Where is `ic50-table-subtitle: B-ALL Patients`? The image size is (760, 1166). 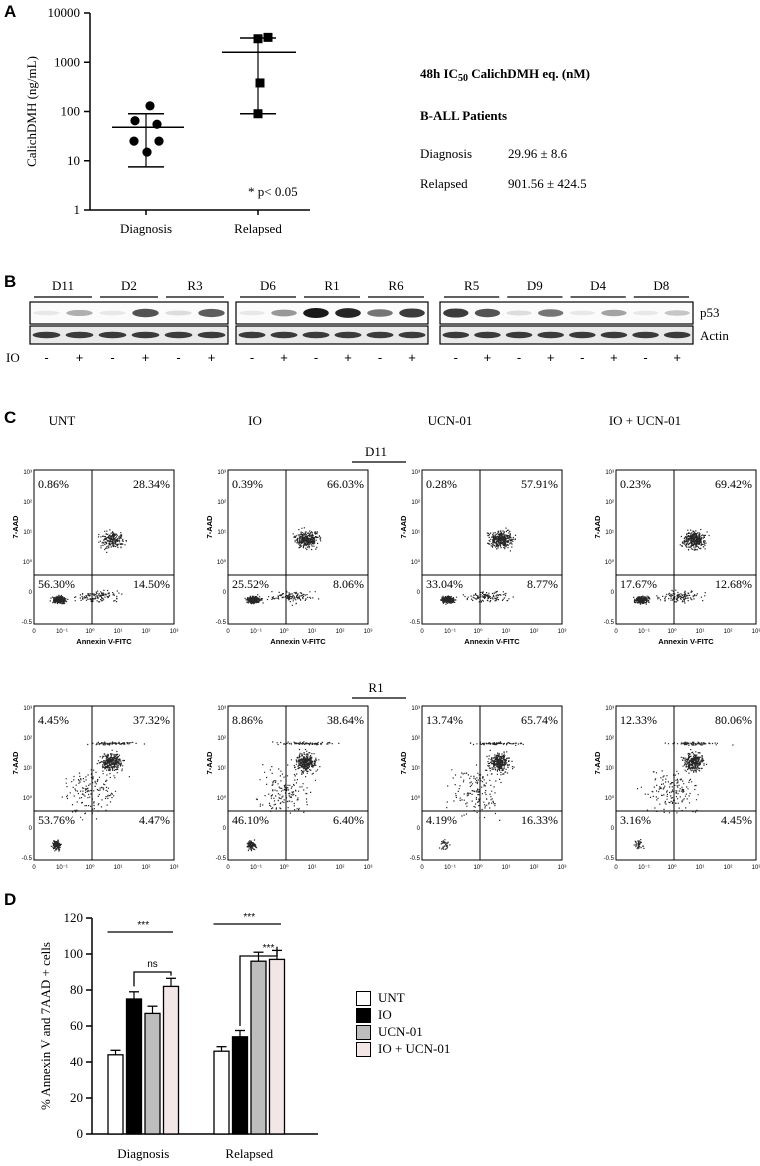
ic50-table-subtitle: B-ALL Patients is located at coordinates (464, 115).